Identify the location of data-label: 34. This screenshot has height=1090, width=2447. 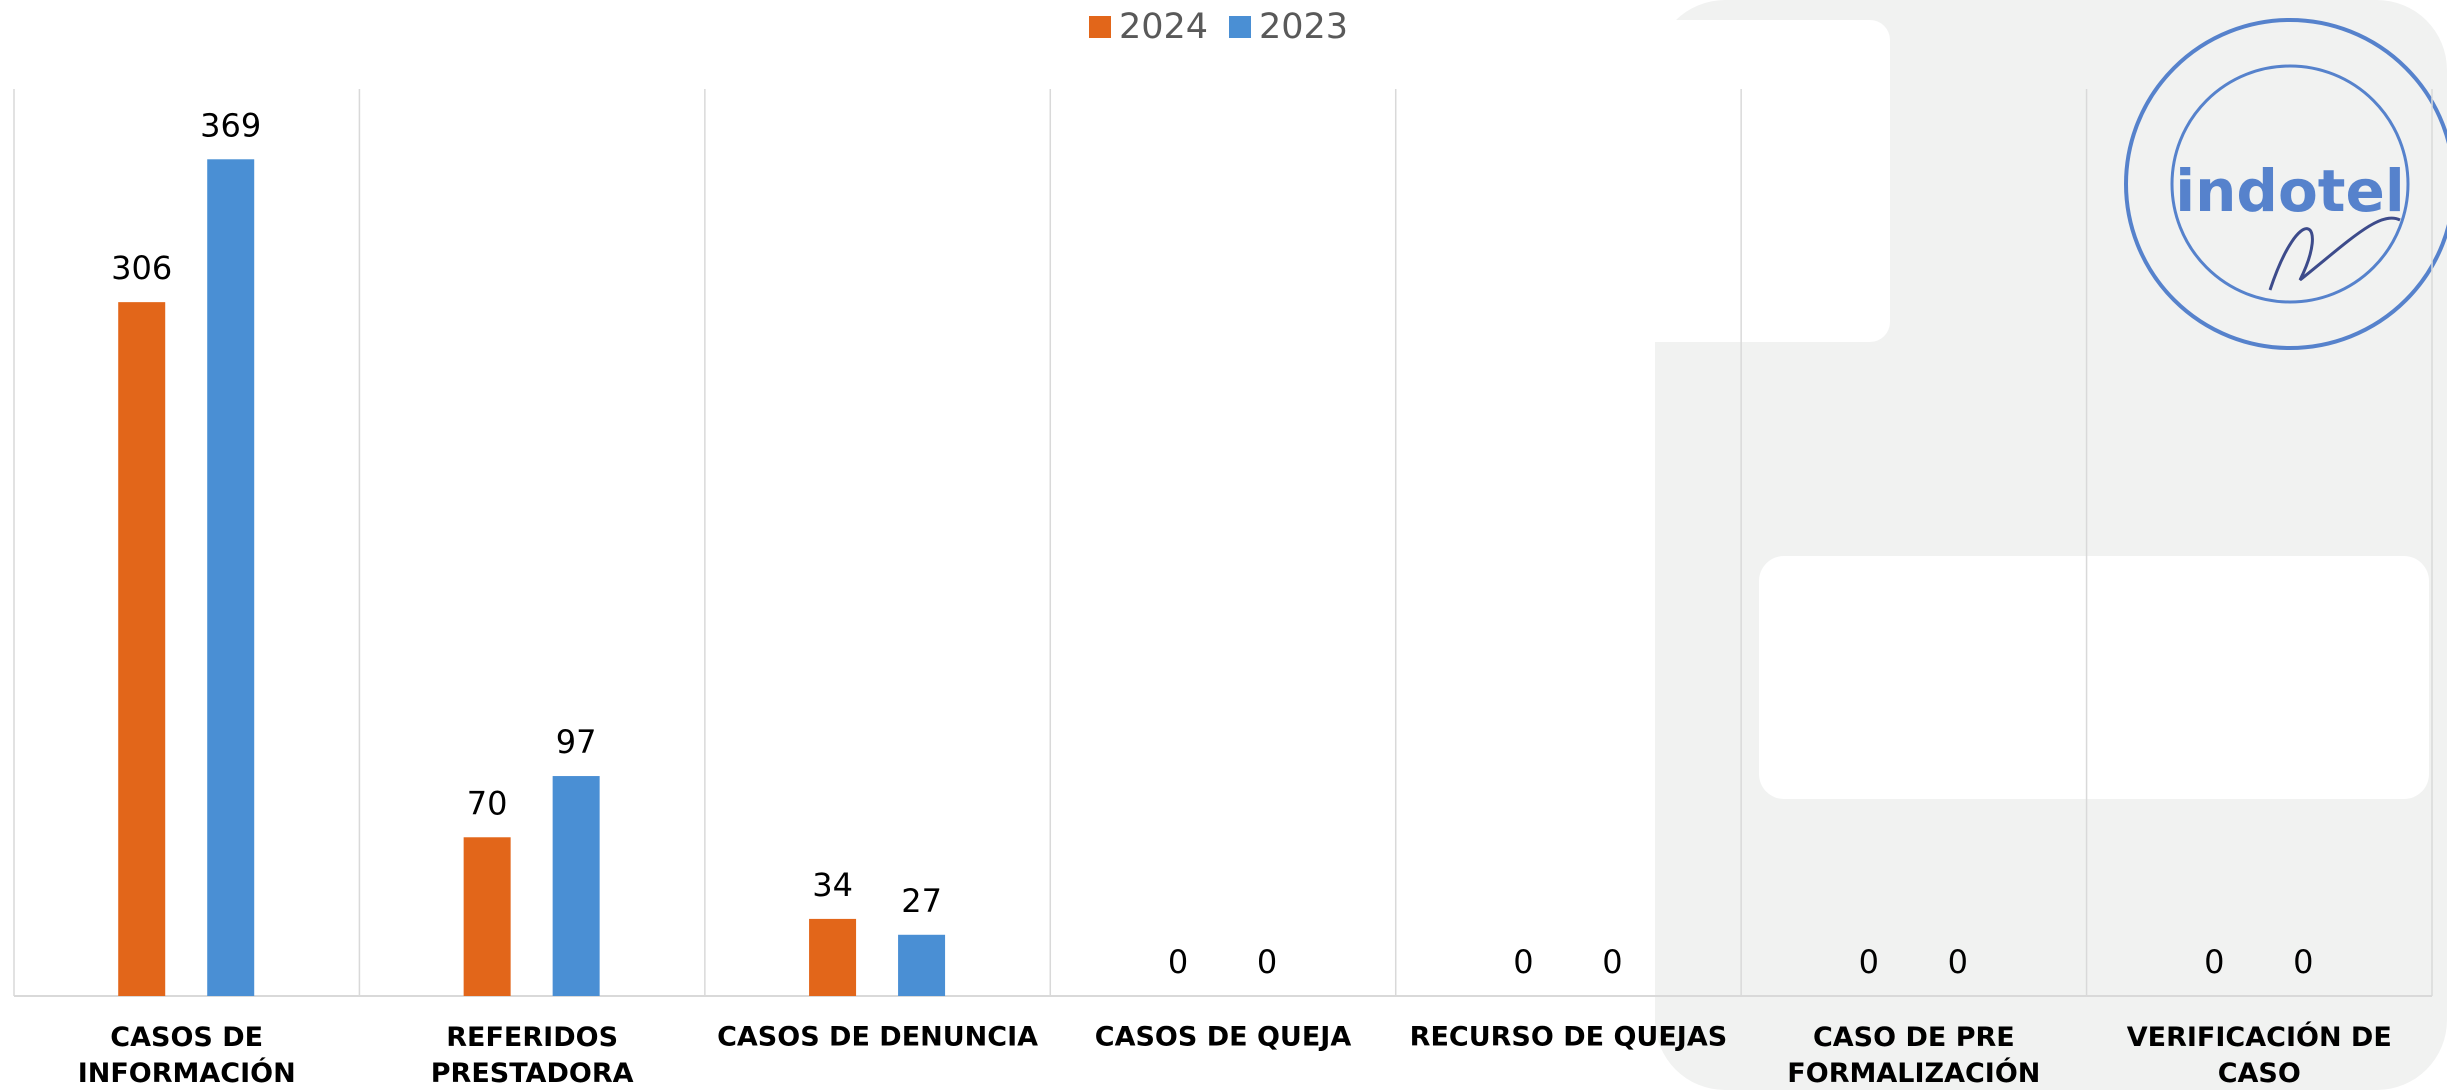
(832, 885).